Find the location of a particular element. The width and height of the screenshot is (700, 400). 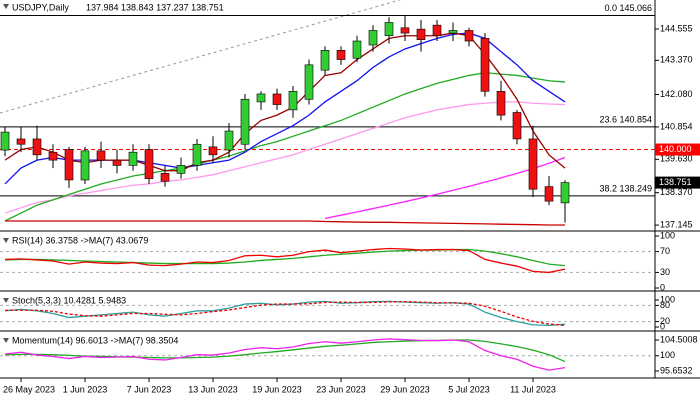

y-tick-label: 140.854 is located at coordinates (676, 126).